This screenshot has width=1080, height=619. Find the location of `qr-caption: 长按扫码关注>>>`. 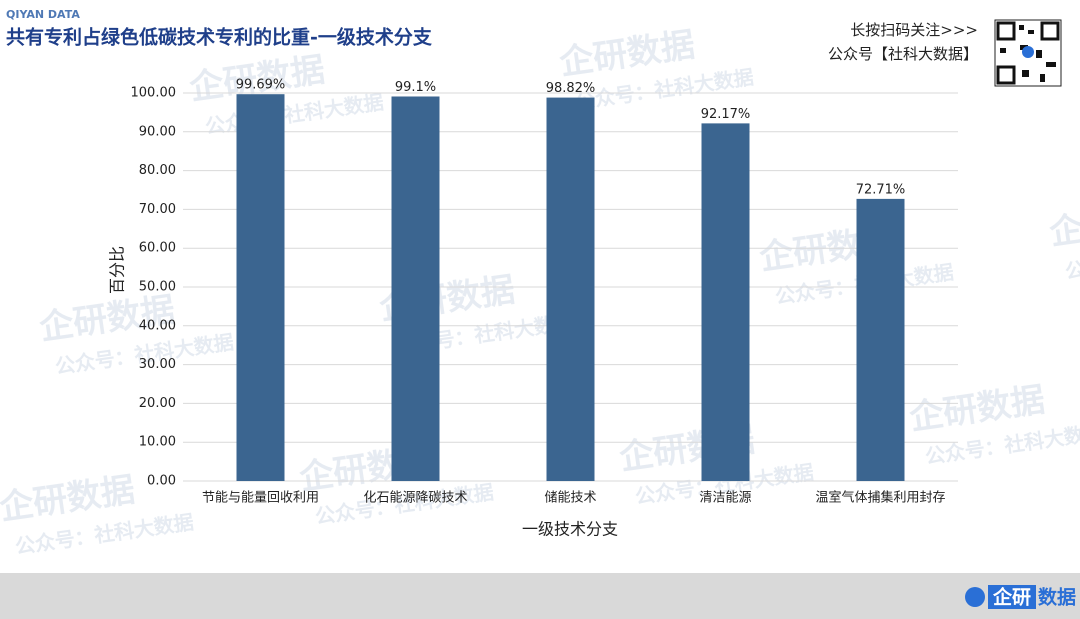

qr-caption: 长按扫码关注>>> is located at coordinates (914, 30).